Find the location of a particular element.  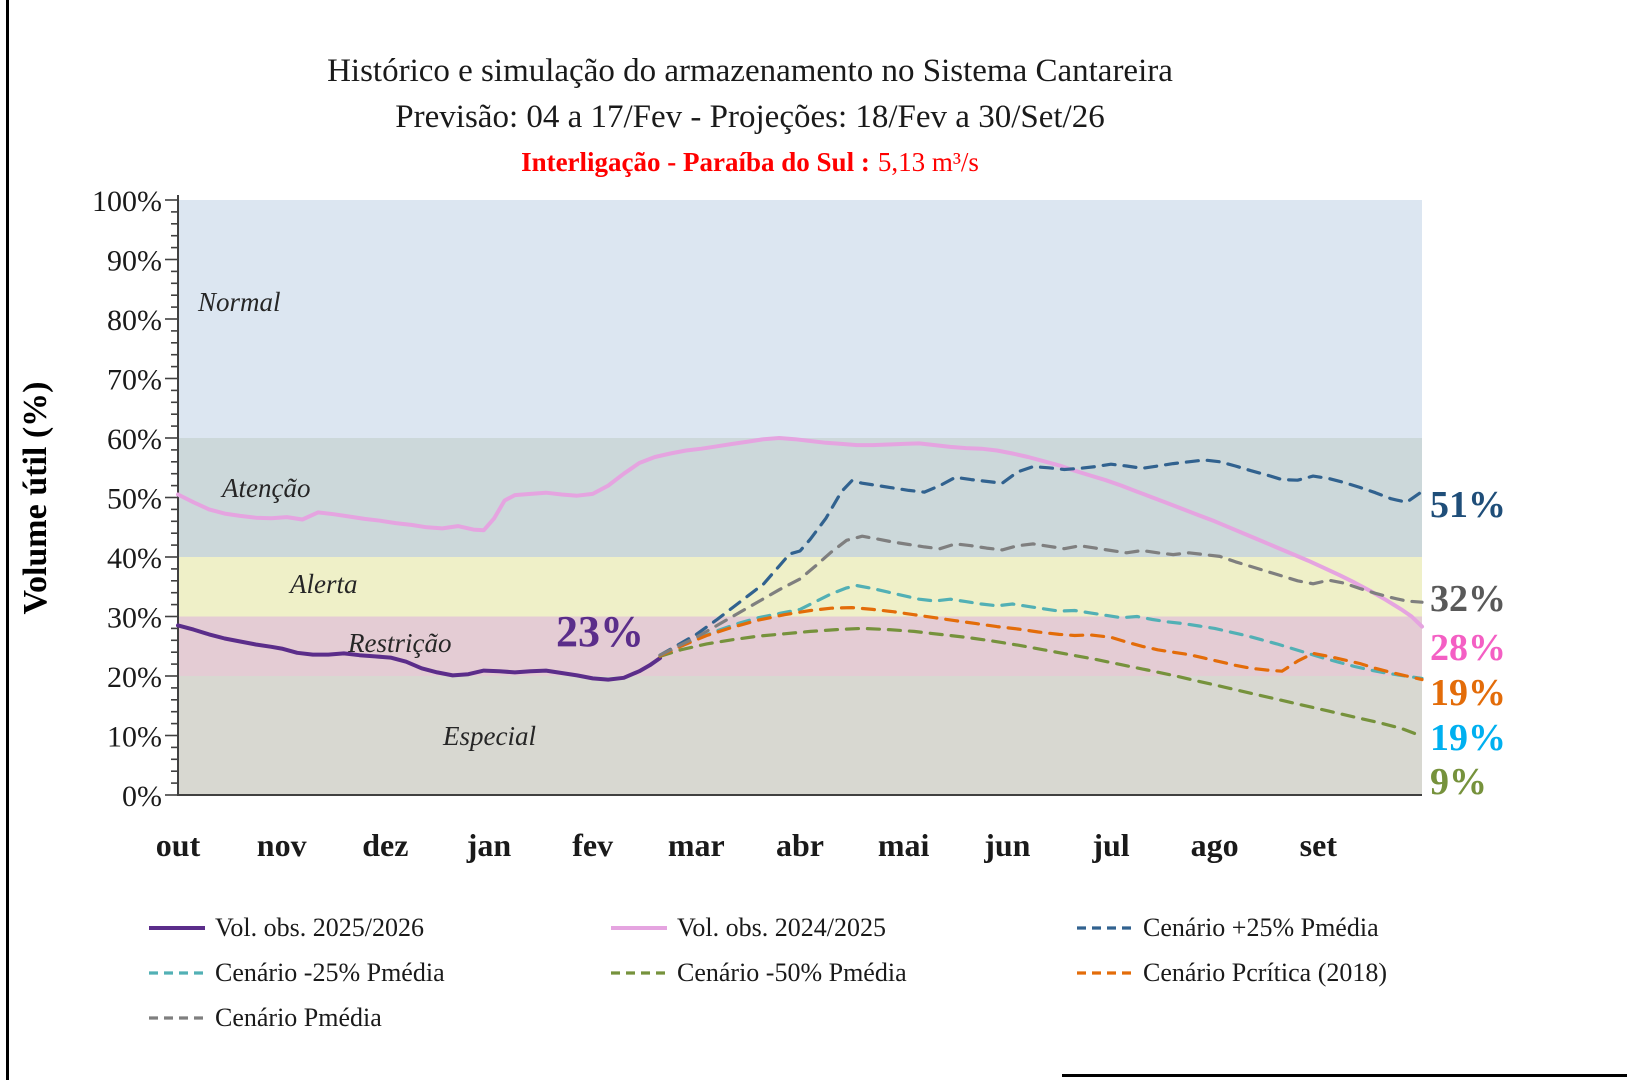

x-tick-label: nov is located at coordinates (282, 845).